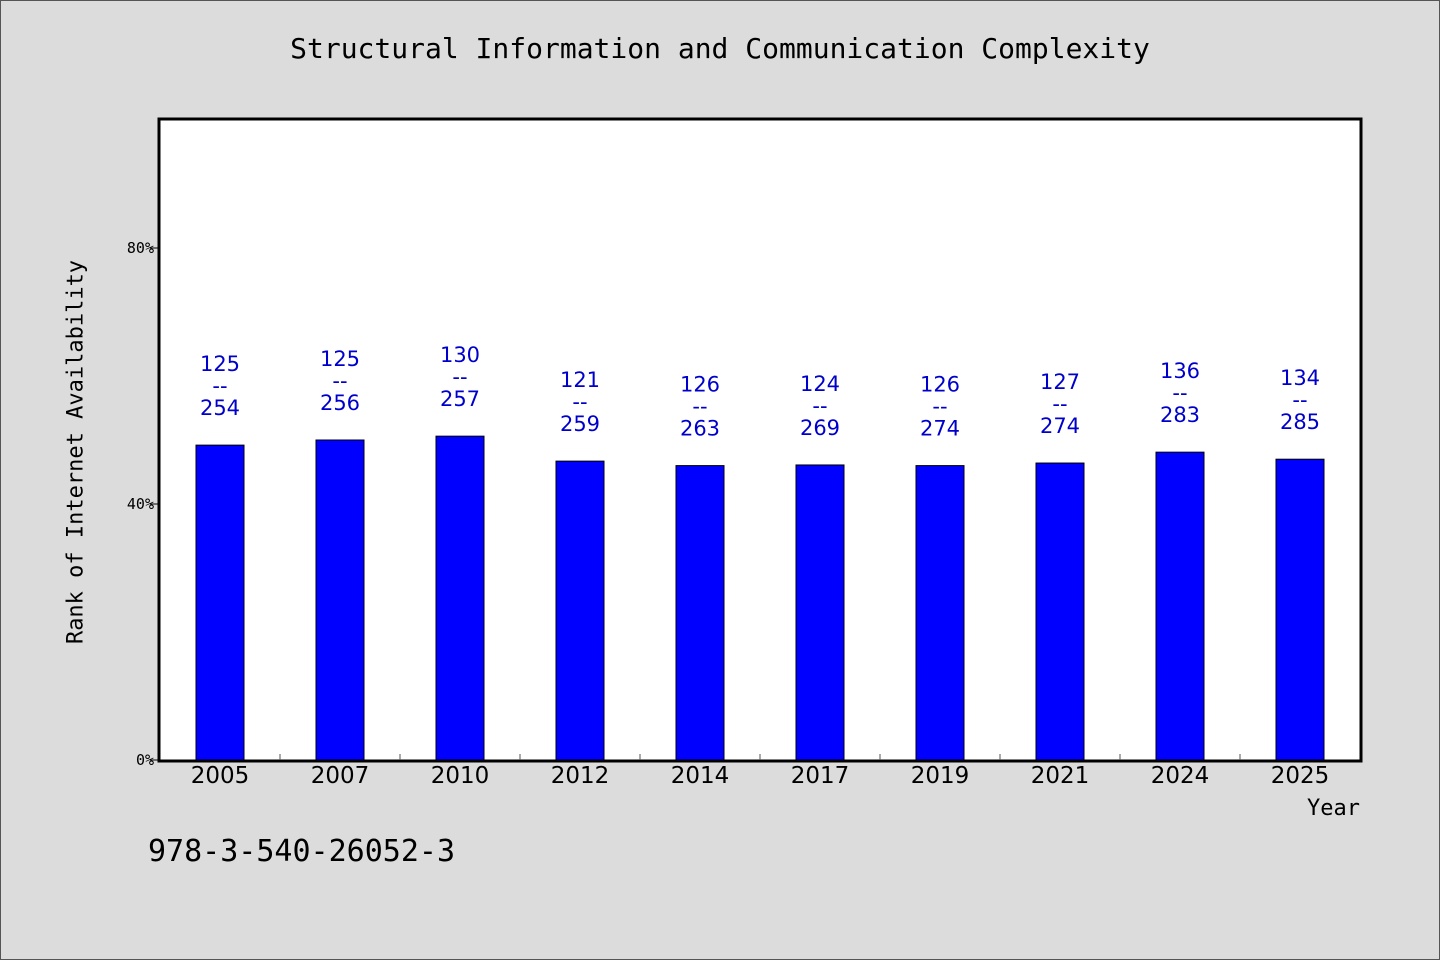  I want to click on x-axis-label: Year, so click(1333, 808).